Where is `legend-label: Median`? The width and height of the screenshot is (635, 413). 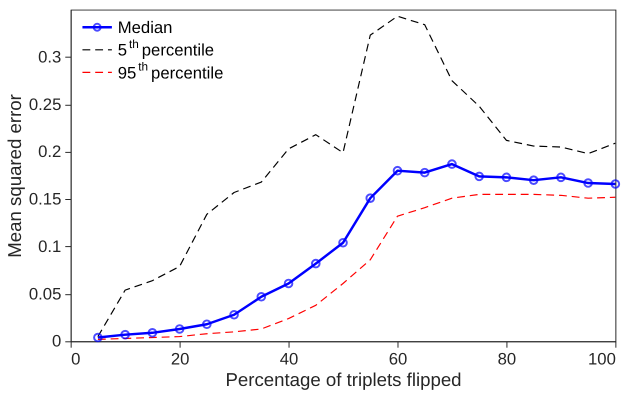
legend-label: Median is located at coordinates (145, 28).